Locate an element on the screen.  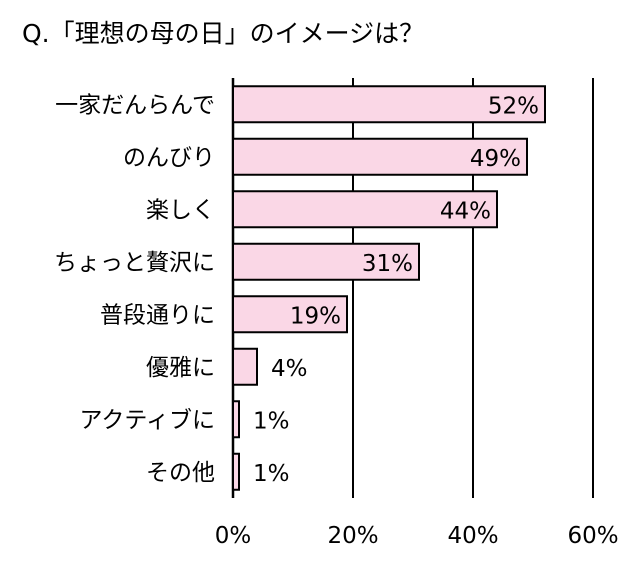
category-label: アクティブに is located at coordinates (147, 420).